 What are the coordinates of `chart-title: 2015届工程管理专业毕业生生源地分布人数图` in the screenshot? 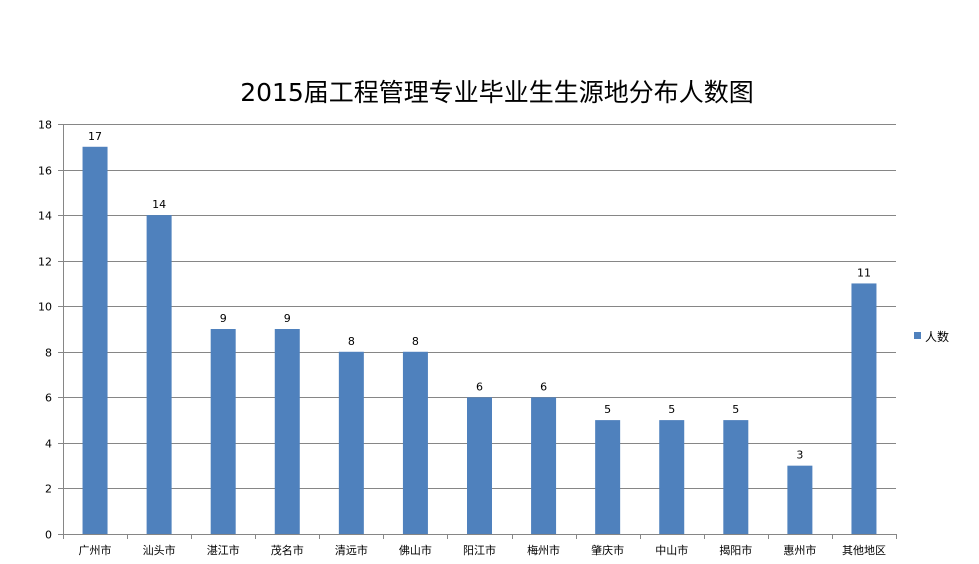 It's located at (497, 92).